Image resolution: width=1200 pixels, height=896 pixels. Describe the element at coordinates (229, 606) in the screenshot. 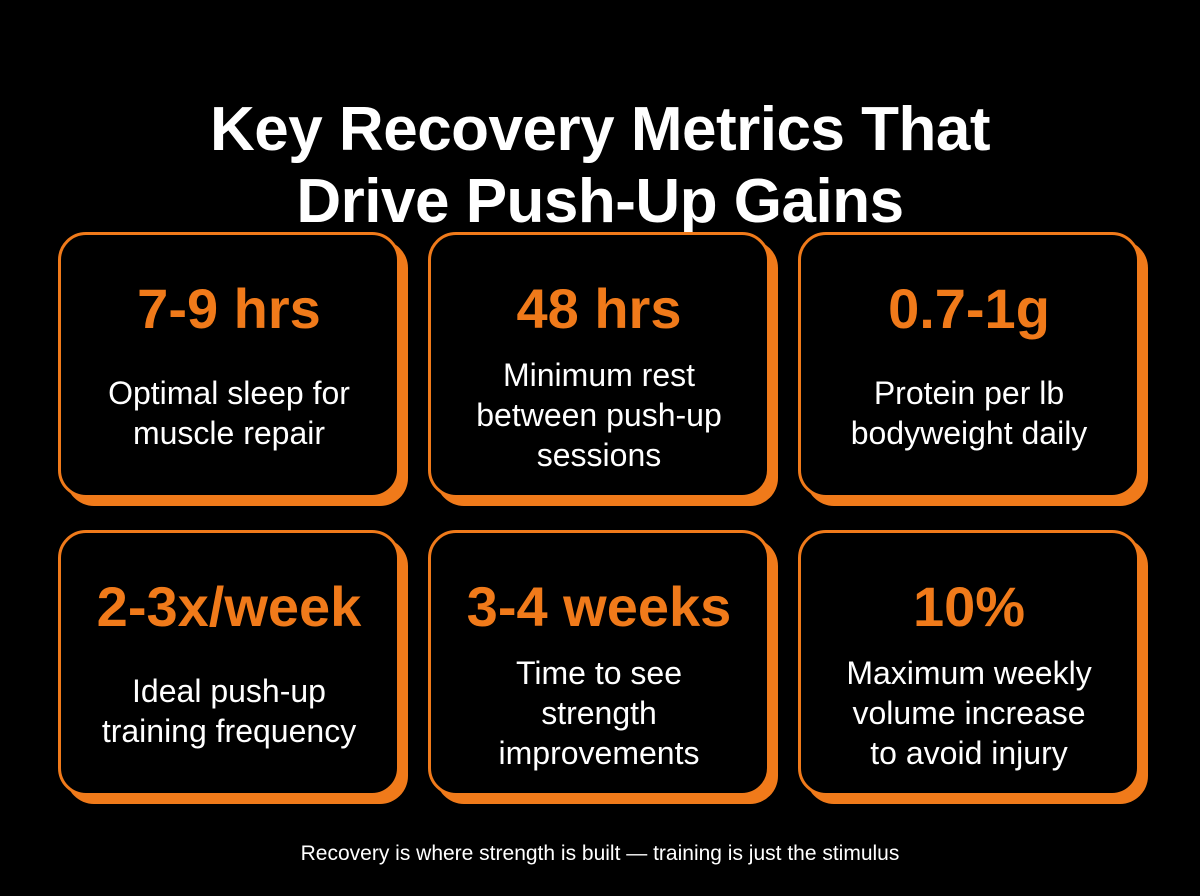

I see `metric-value: 2-3x/week` at that location.